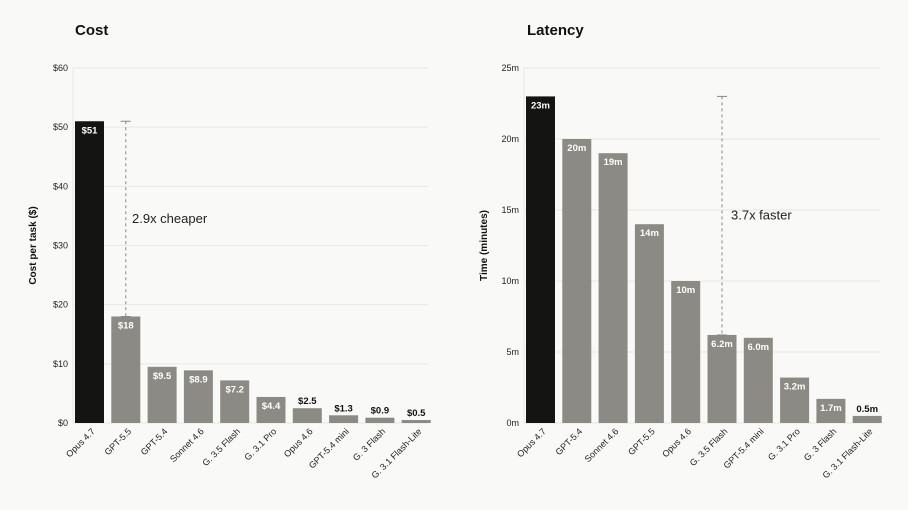 The height and width of the screenshot is (510, 908). I want to click on y-tick-label: $40, so click(60, 186).